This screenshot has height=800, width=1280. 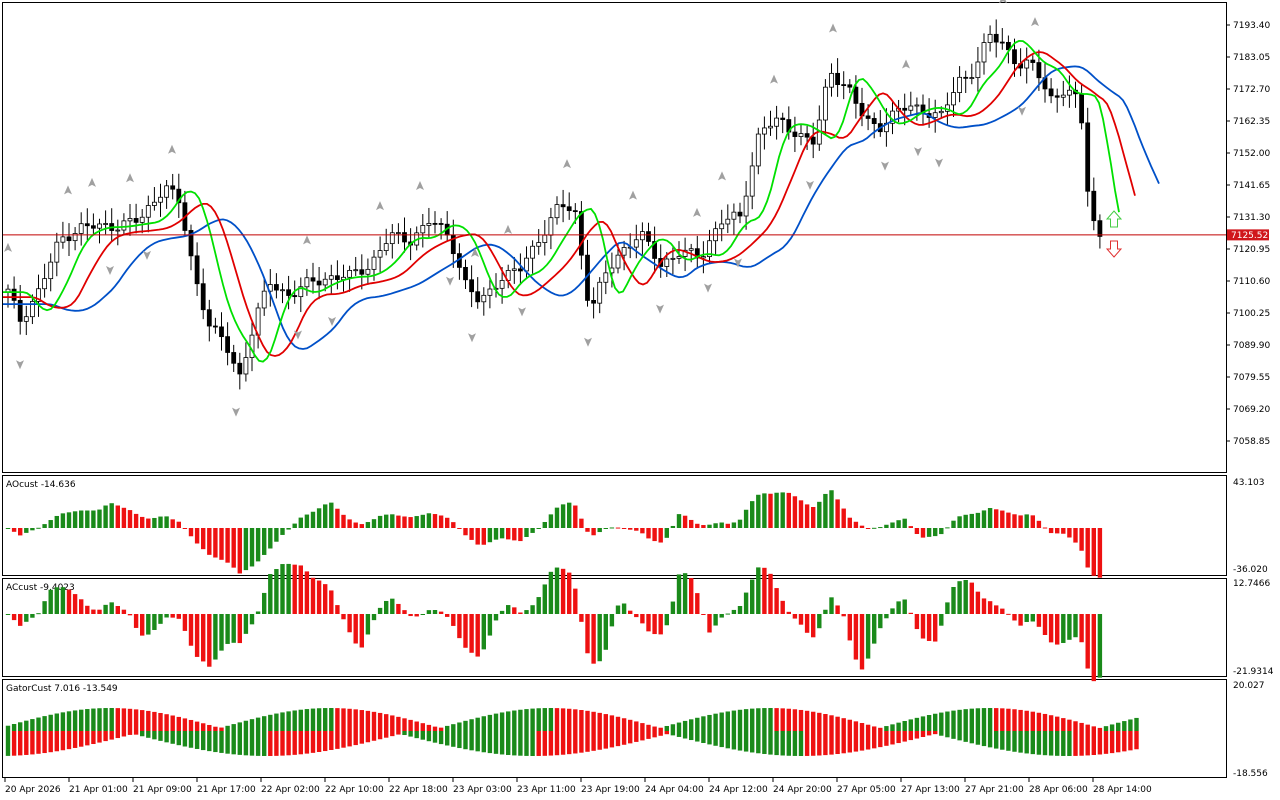 I want to click on y-tick-label: 7162.35, so click(x=1251, y=122).